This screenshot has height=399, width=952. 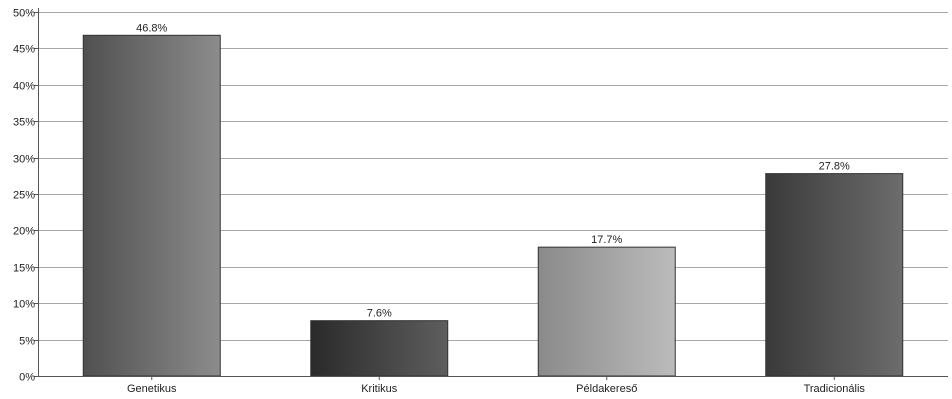 What do you see at coordinates (379, 314) in the screenshot?
I see `data-label: 7.6%` at bounding box center [379, 314].